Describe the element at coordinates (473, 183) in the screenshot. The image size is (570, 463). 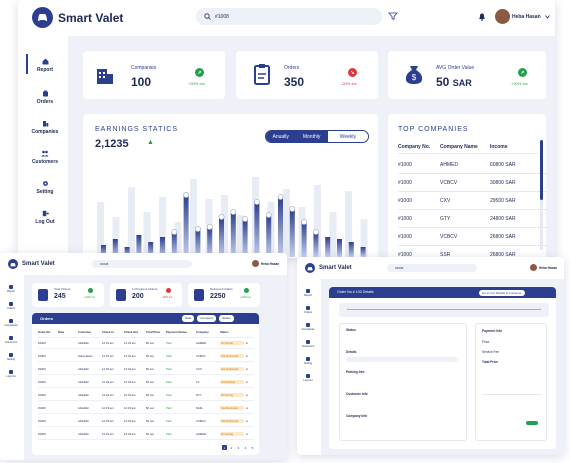
I see `table-row: #1000 VCBCV 30800 SAR` at that location.